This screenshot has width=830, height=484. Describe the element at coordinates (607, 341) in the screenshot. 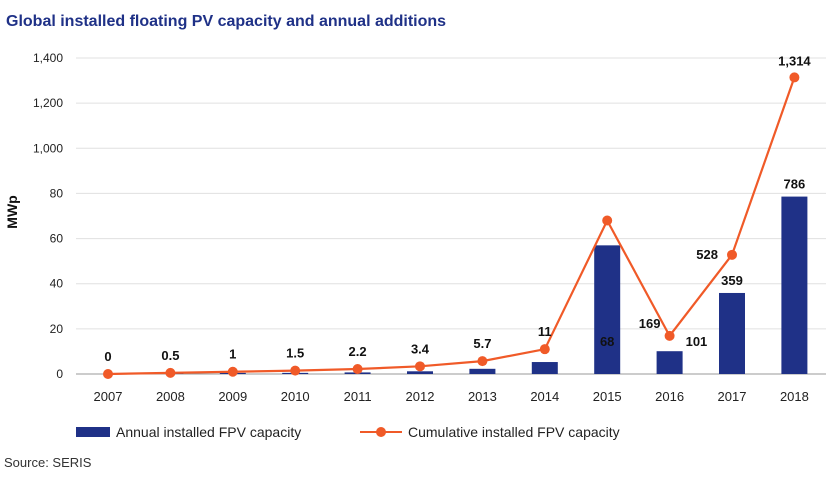

I see `bar-data-label: 68` at that location.